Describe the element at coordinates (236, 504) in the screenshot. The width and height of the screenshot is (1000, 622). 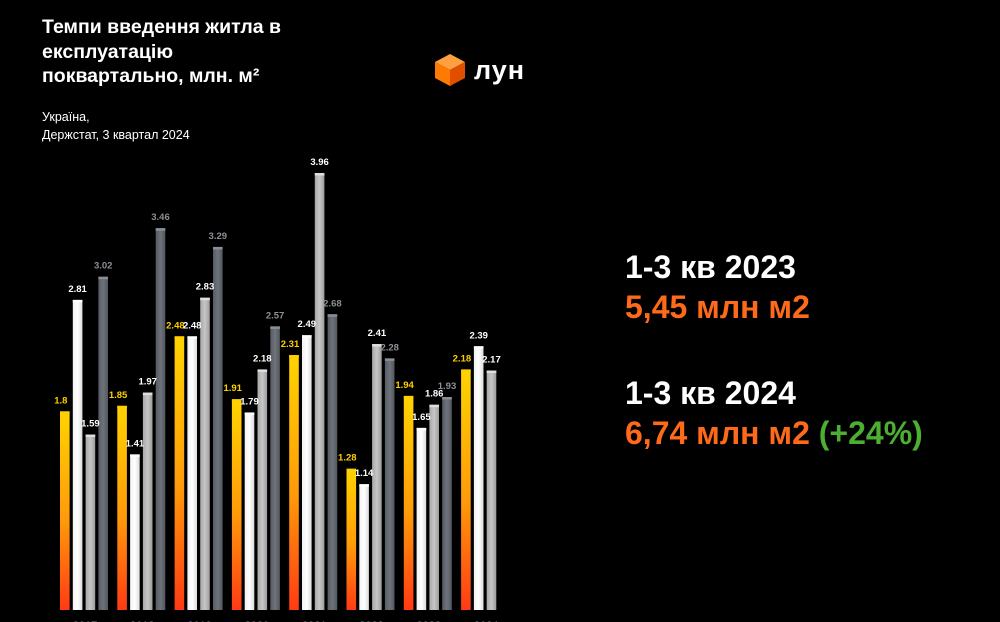
I see `bar-2020-q1` at that location.